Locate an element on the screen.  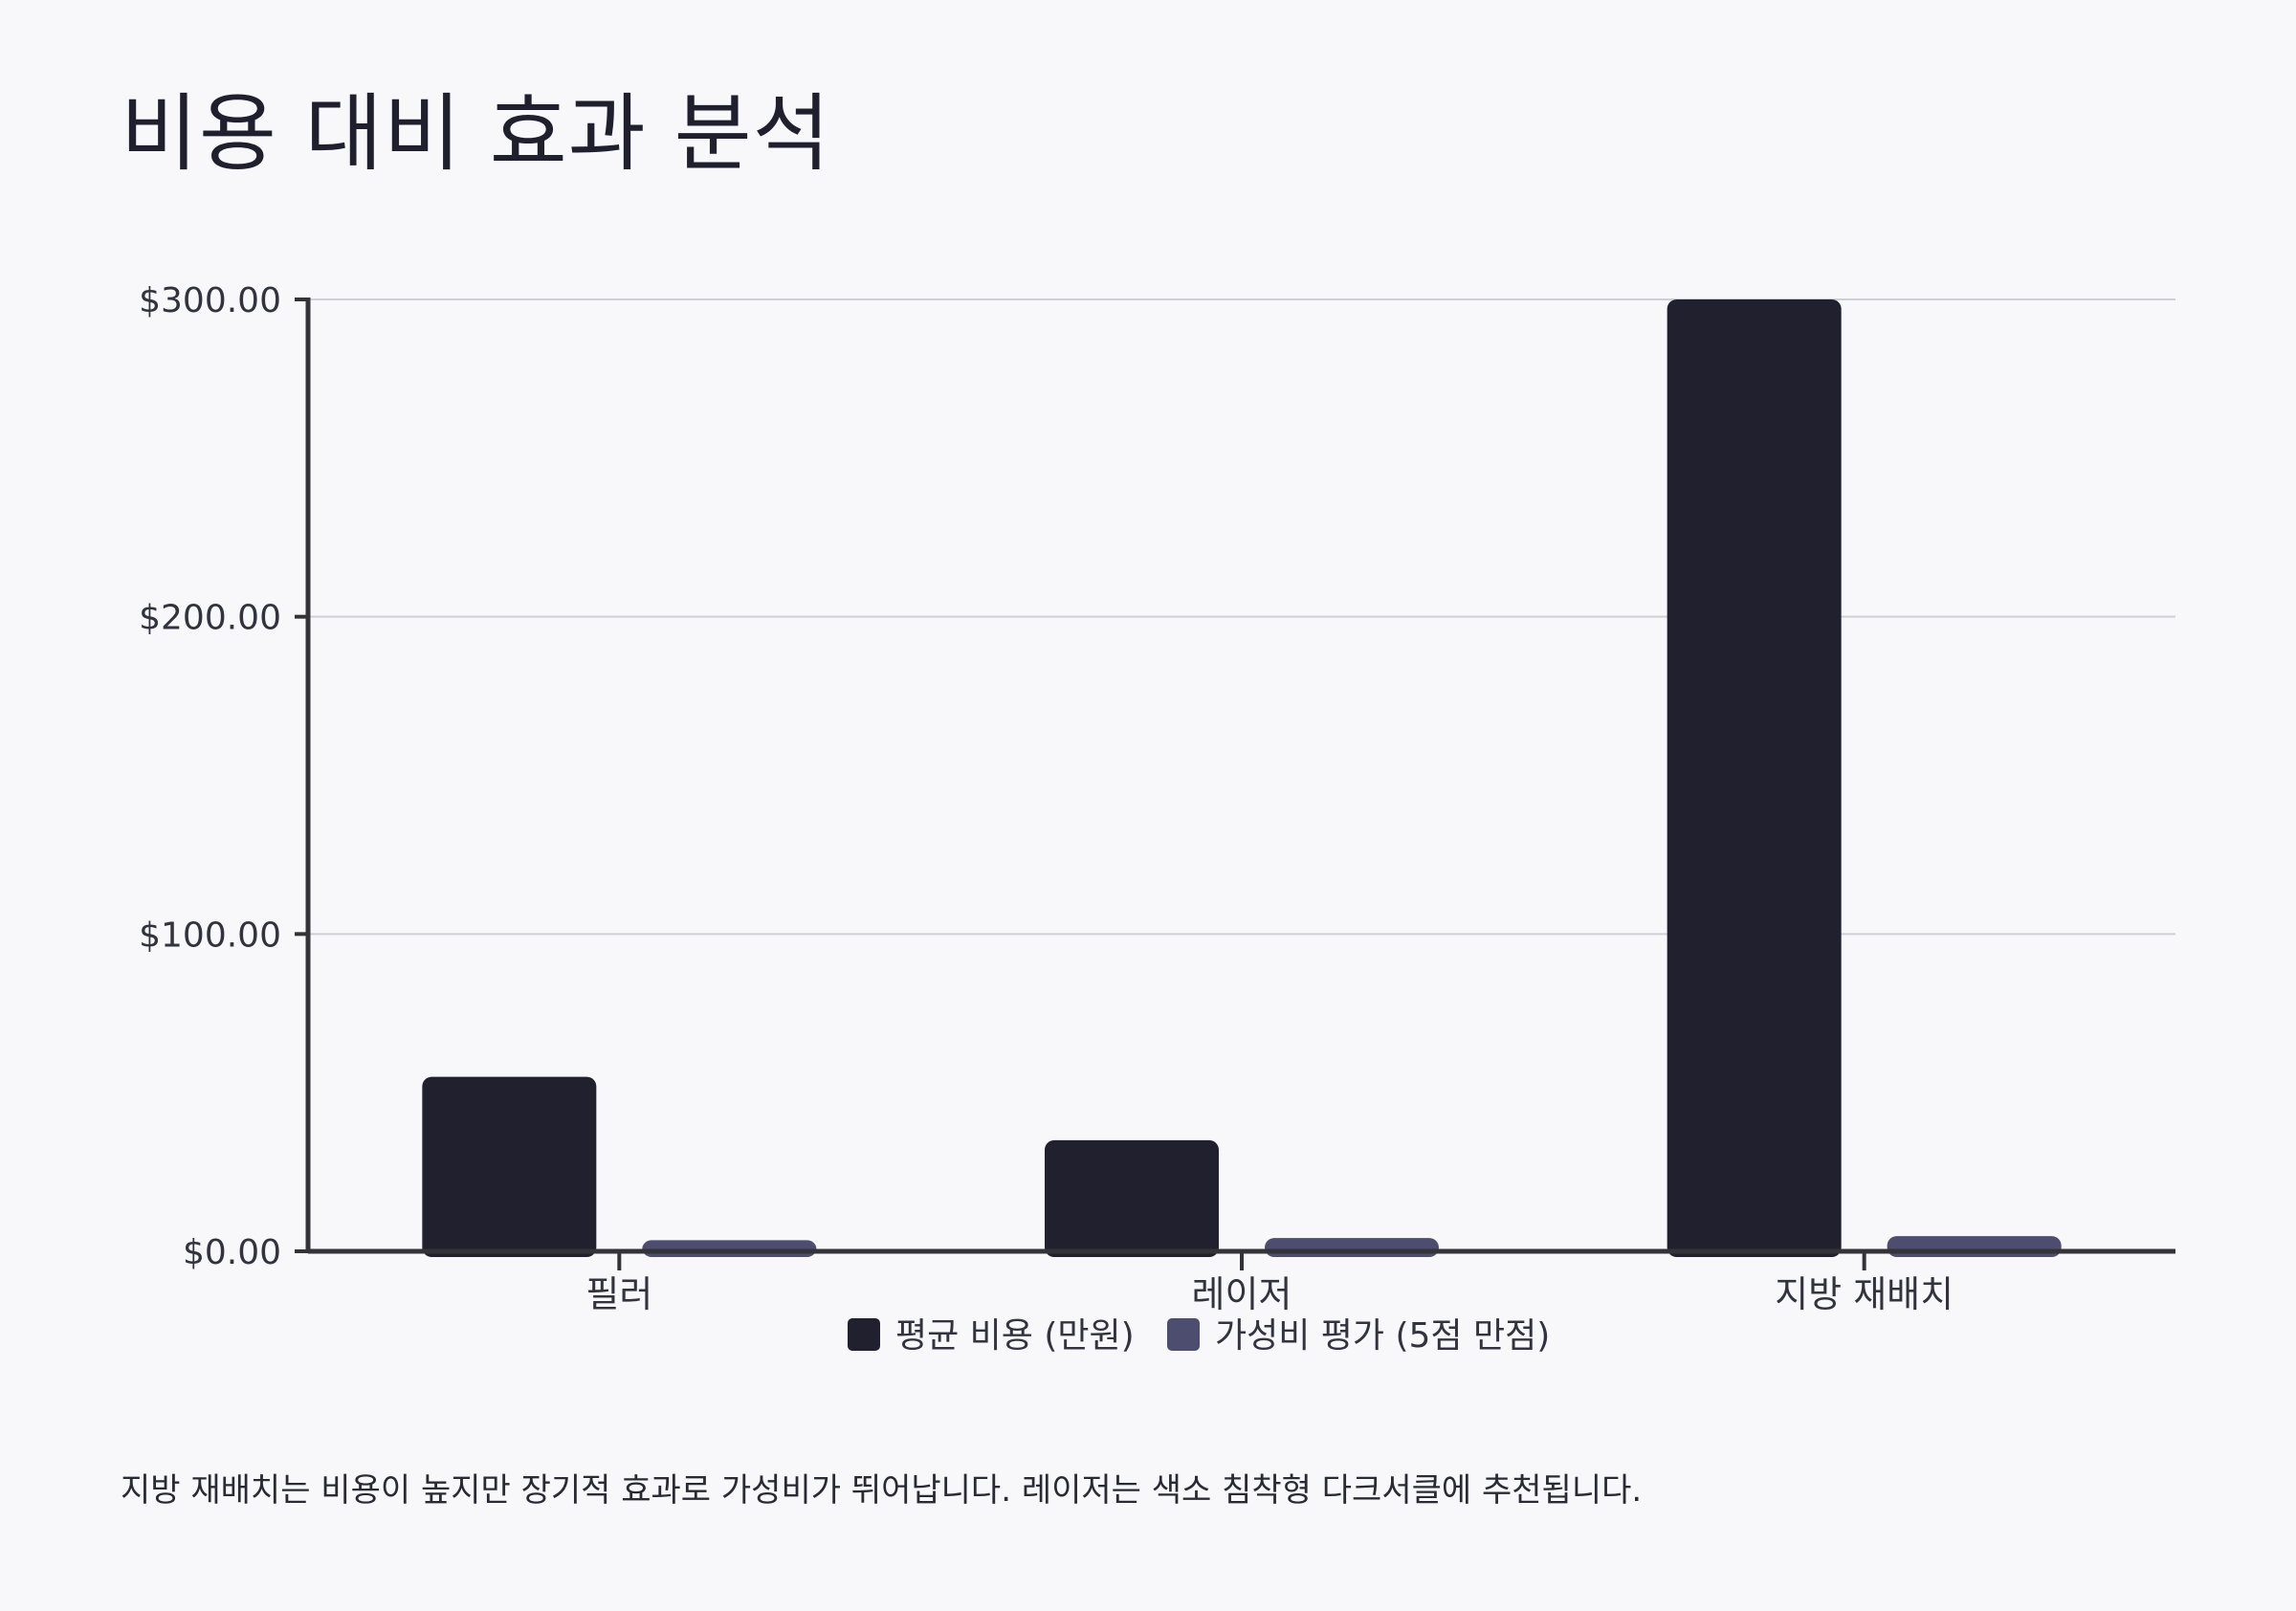
y-tick-label: $300.00 is located at coordinates (210, 300).